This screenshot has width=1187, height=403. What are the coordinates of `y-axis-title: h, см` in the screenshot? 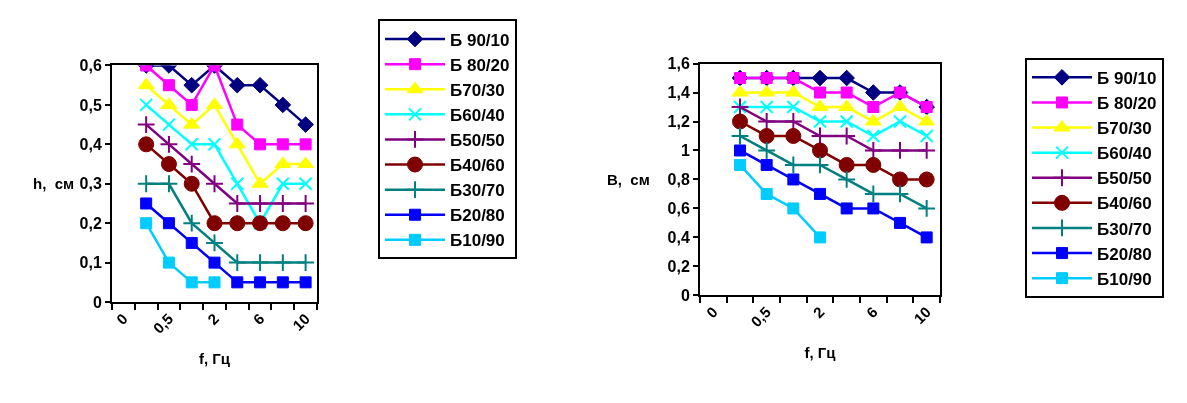 It's located at (54, 183).